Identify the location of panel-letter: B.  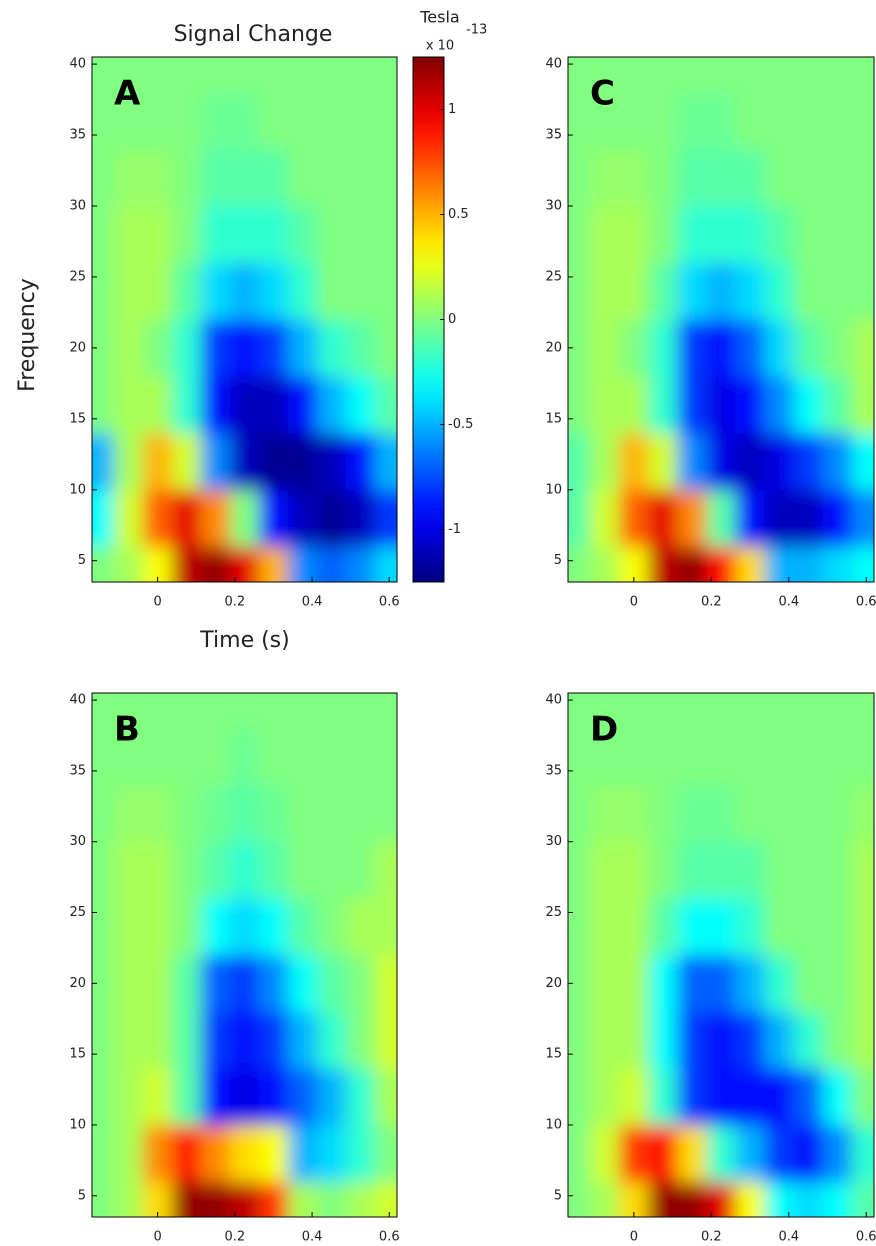
(127, 730).